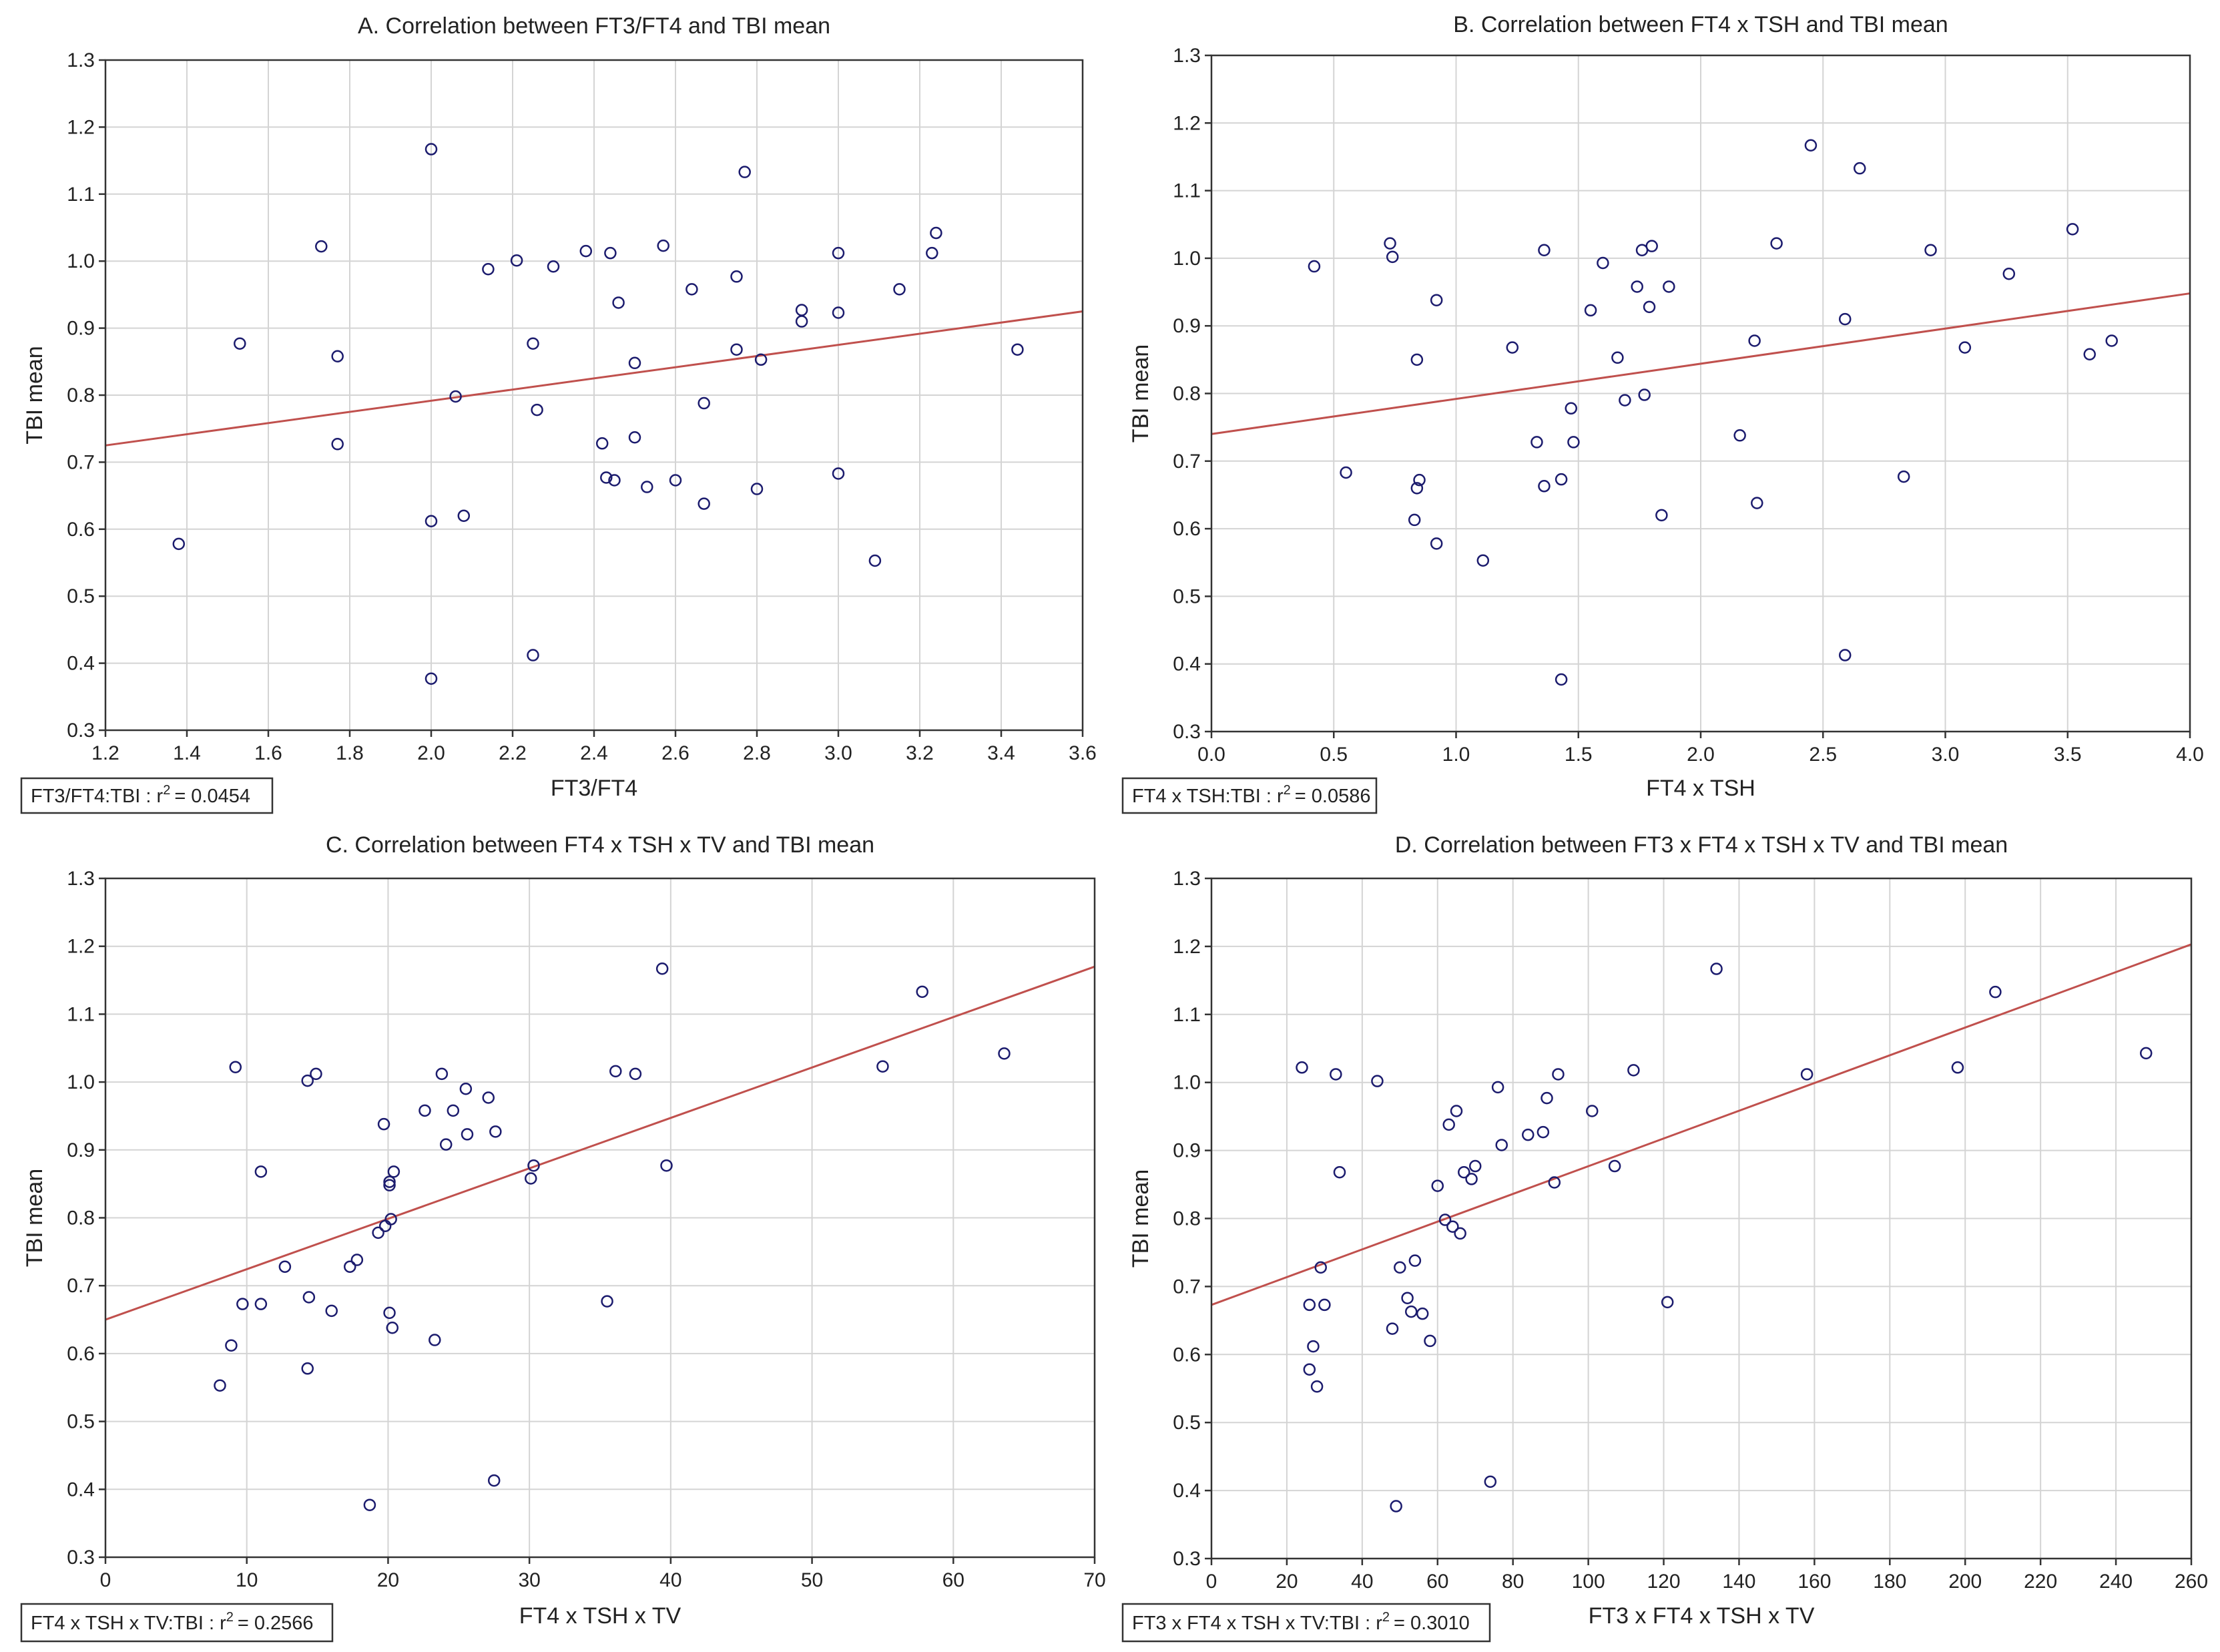  Describe the element at coordinates (2040, 1582) in the screenshot. I see `d-x-tick-label: 220` at that location.